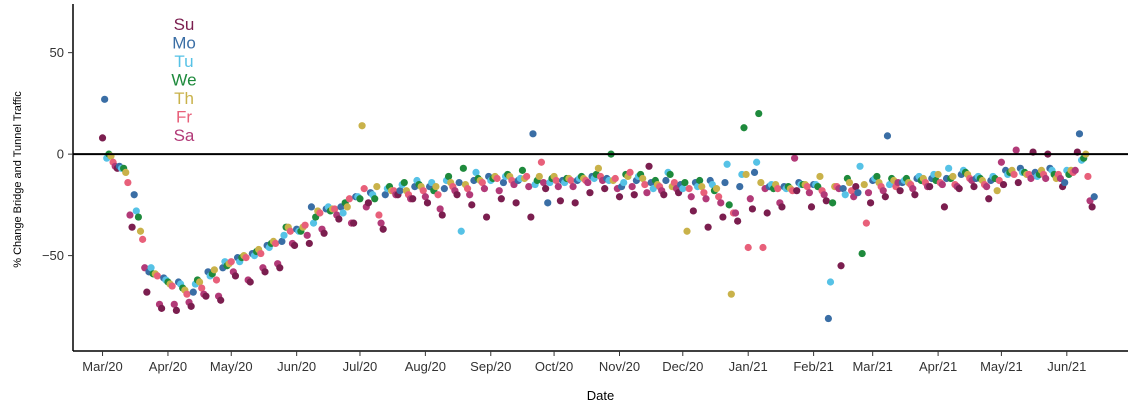 This screenshot has width=1131, height=407. Describe the element at coordinates (102, 366) in the screenshot. I see `x-tick-label: Mar/20` at that location.